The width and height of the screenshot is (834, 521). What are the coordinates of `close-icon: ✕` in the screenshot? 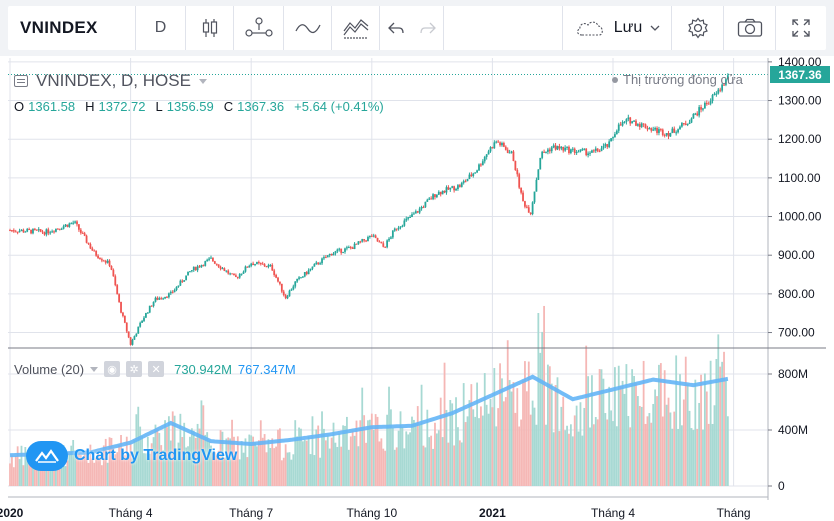 It's located at (156, 369).